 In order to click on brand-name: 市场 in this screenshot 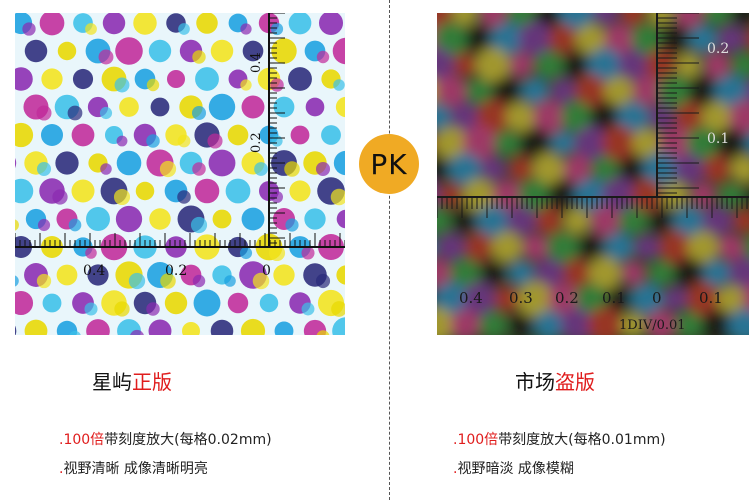, I will do `click(535, 382)`.